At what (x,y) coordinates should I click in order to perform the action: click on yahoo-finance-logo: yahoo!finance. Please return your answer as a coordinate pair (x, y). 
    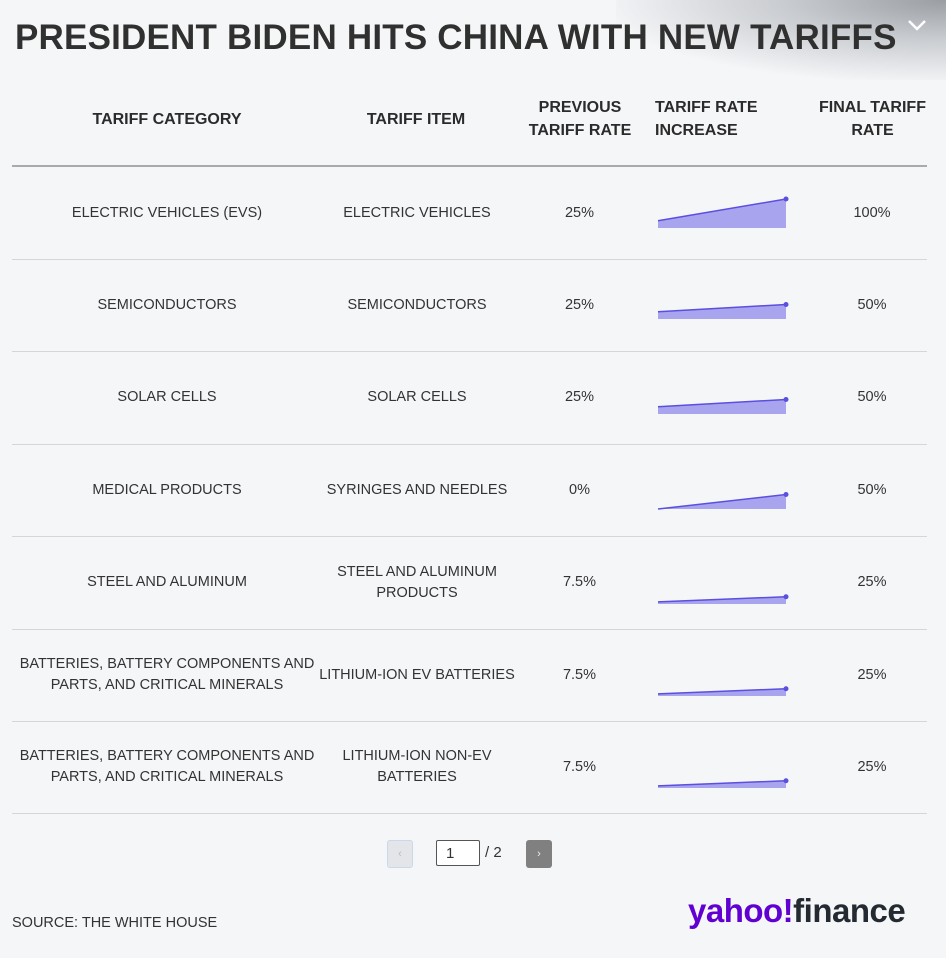
    Looking at the image, I should click on (797, 910).